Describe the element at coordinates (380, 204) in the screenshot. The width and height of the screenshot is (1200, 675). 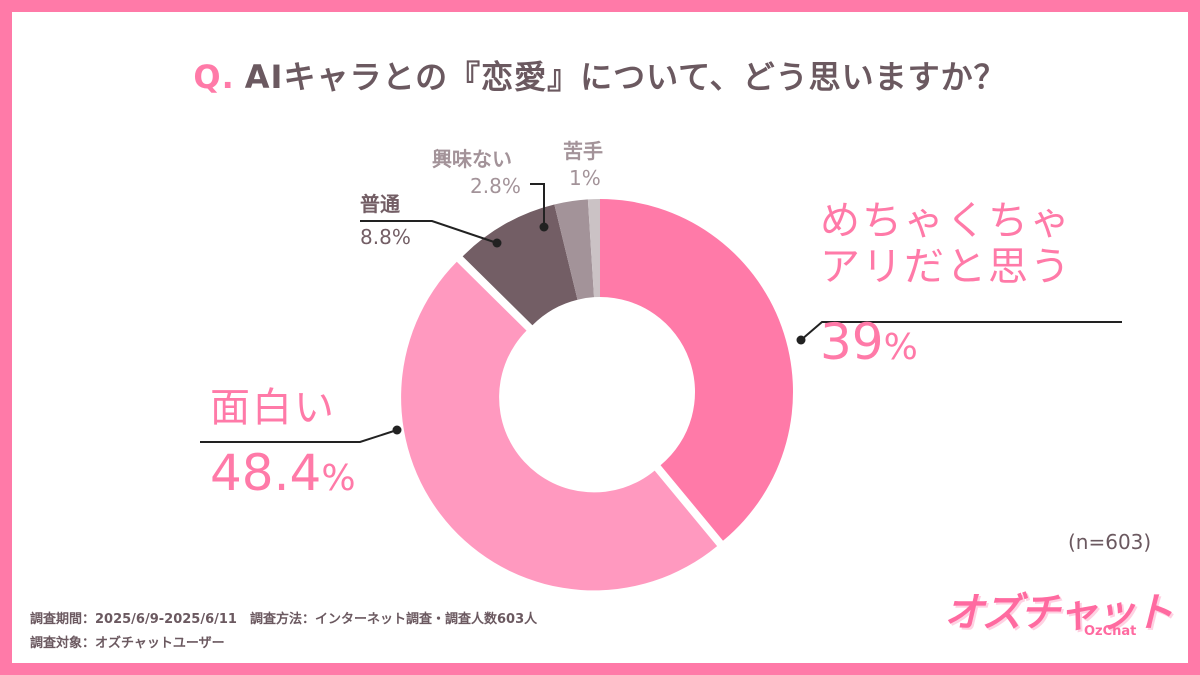
I see `slice-2-name: 普通` at that location.